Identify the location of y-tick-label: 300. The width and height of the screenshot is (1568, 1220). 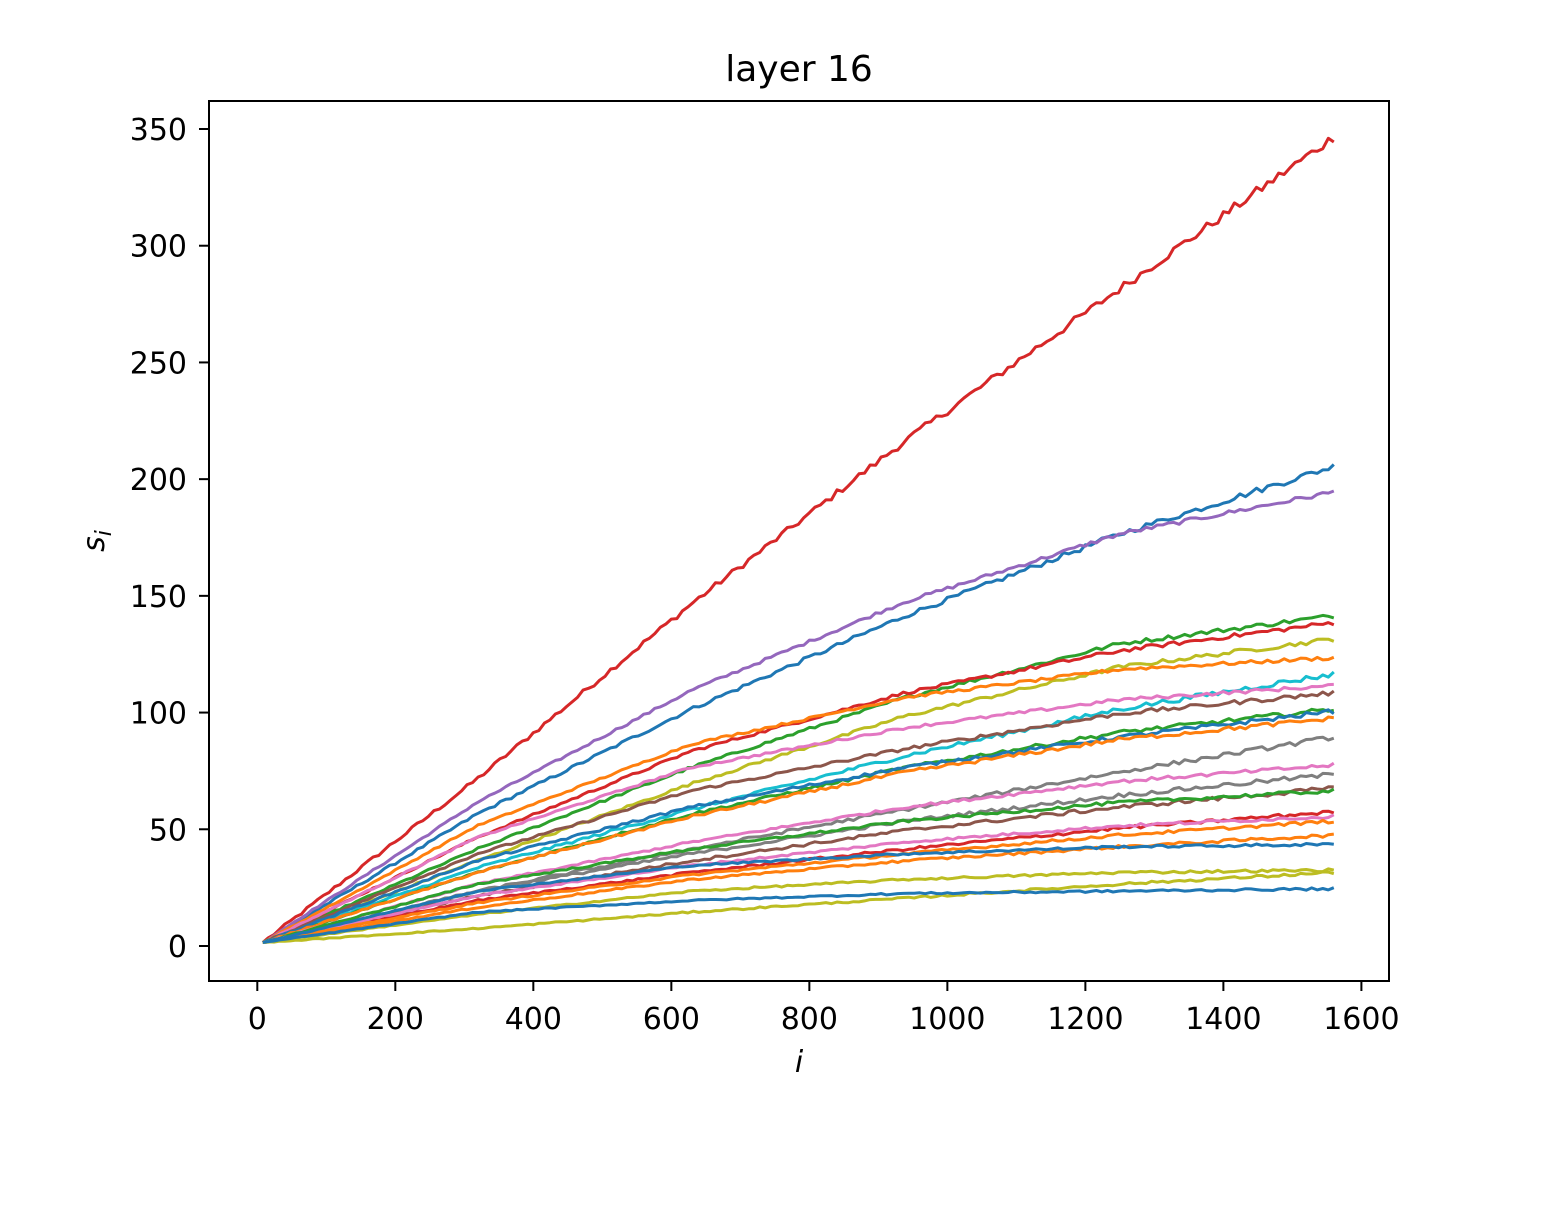
(158, 247).